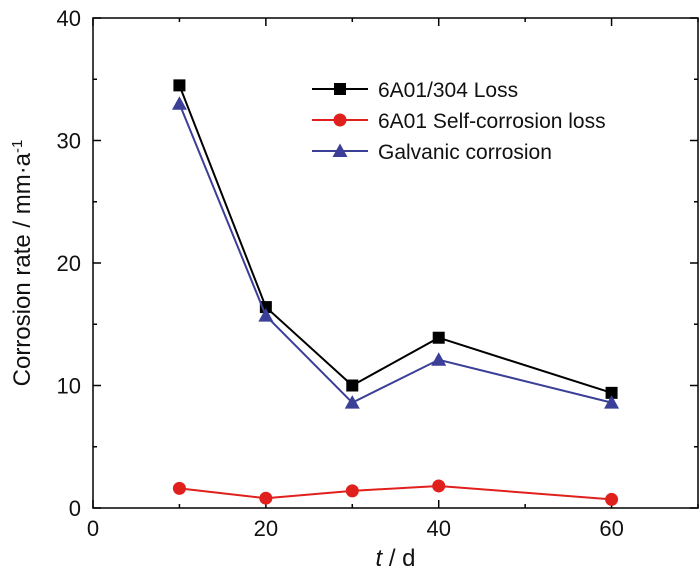 Image resolution: width=700 pixels, height=574 pixels. What do you see at coordinates (69, 386) in the screenshot?
I see `y-tick-label: 10` at bounding box center [69, 386].